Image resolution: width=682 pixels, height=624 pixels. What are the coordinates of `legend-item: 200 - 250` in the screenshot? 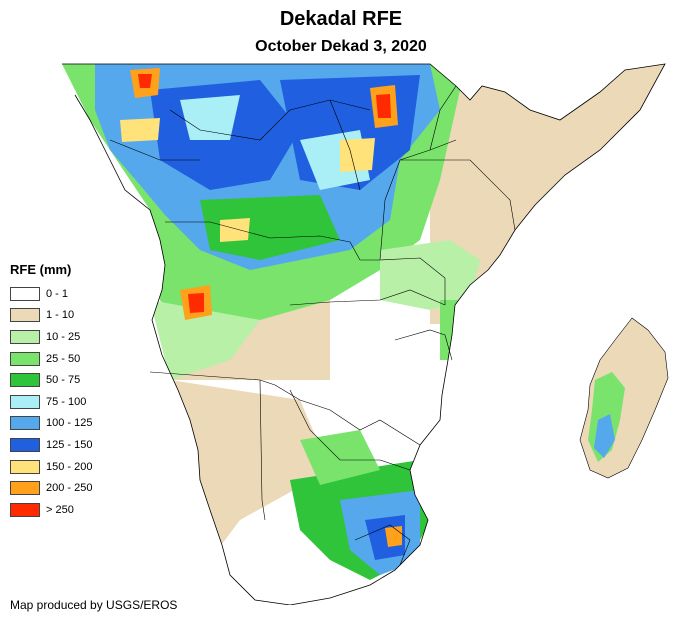 It's located at (51, 488).